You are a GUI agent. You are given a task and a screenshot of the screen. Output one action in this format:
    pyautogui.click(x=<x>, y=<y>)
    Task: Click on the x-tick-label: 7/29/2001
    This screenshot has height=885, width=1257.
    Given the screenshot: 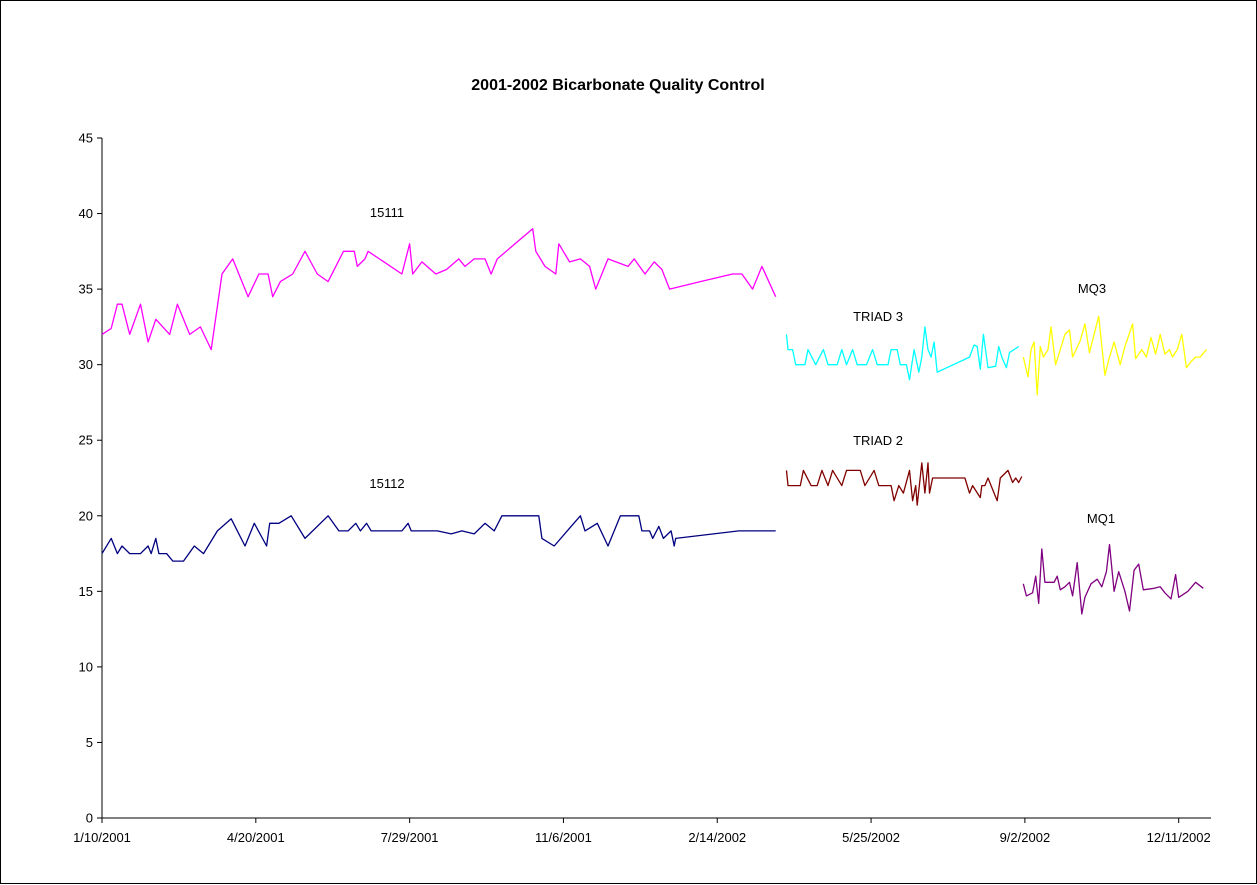 What is the action you would take?
    pyautogui.click(x=410, y=837)
    